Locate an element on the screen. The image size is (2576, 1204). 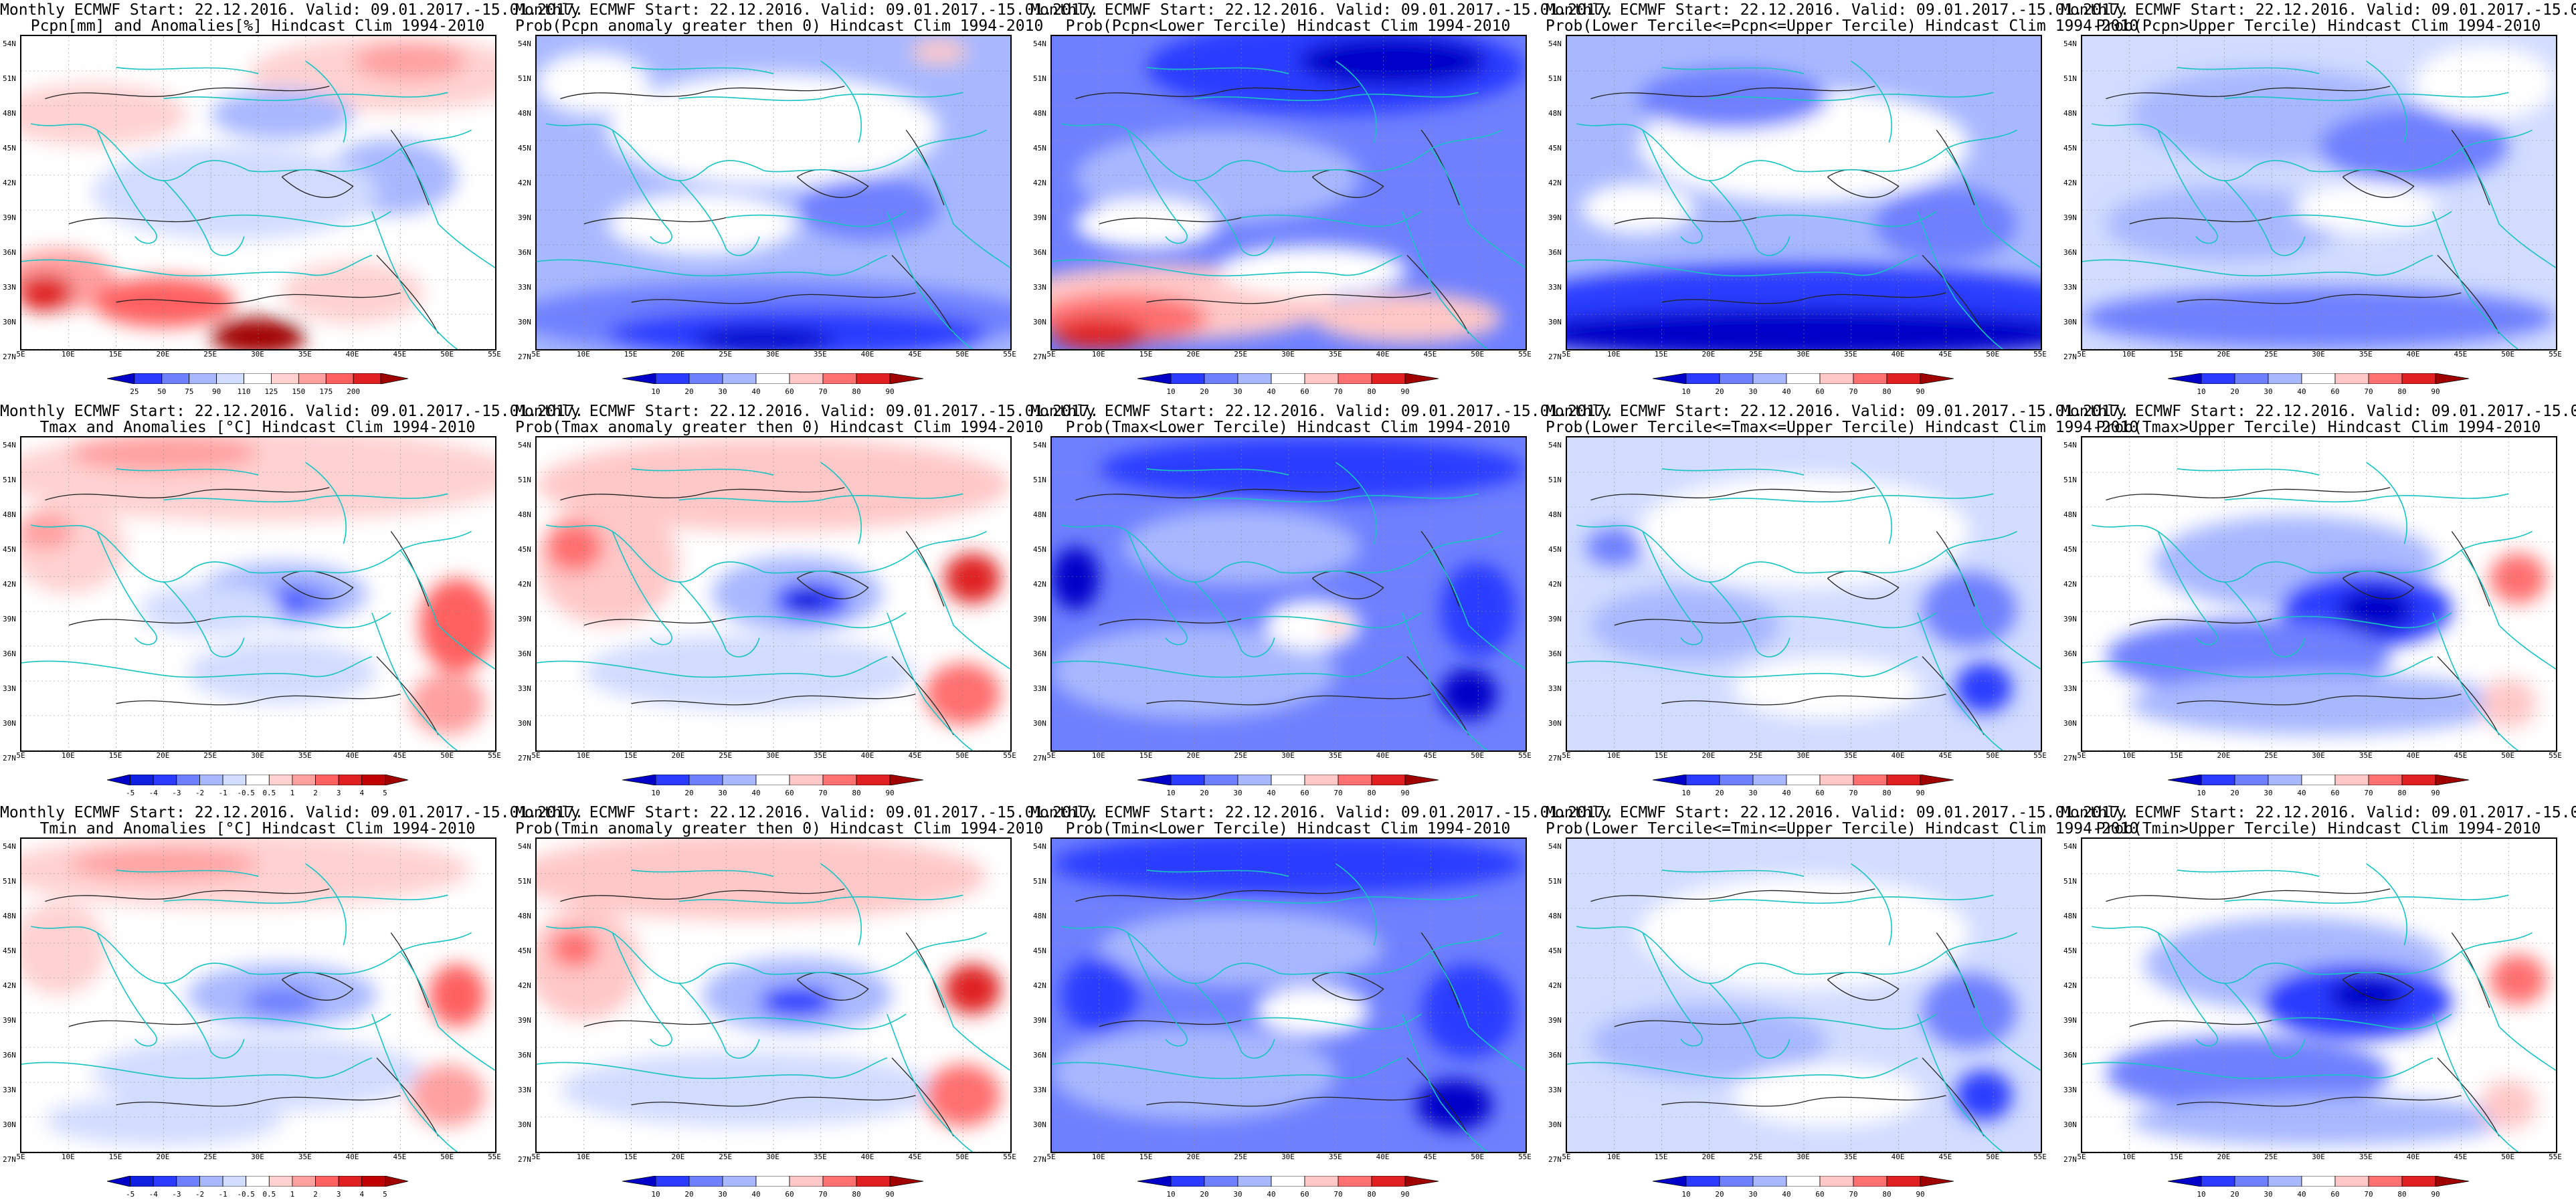
colorbar-tick-label: 175 is located at coordinates (326, 391).